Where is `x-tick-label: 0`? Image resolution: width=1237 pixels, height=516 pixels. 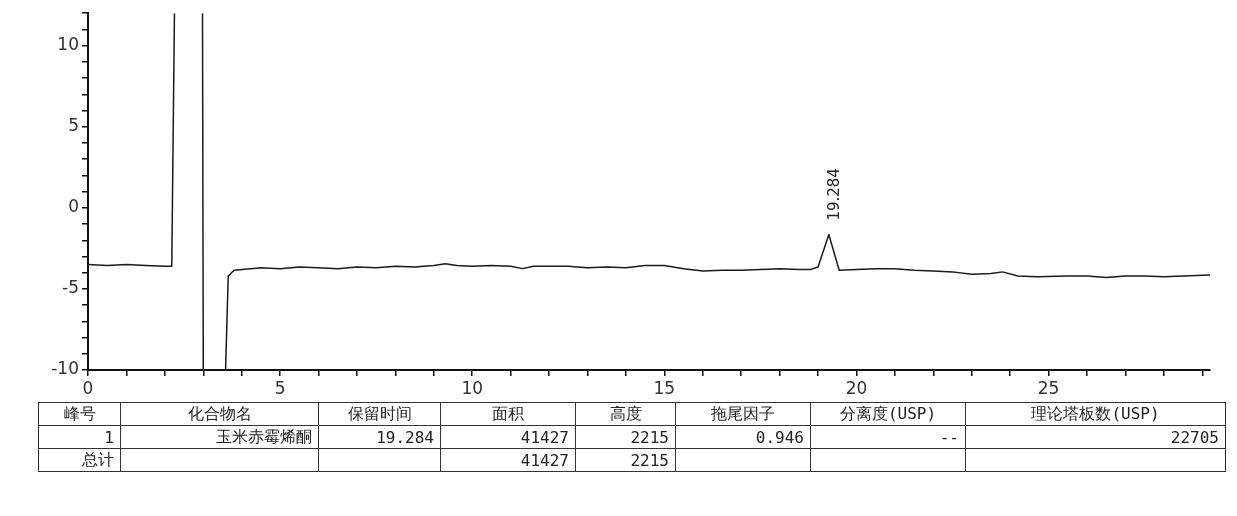
x-tick-label: 0 is located at coordinates (88, 387).